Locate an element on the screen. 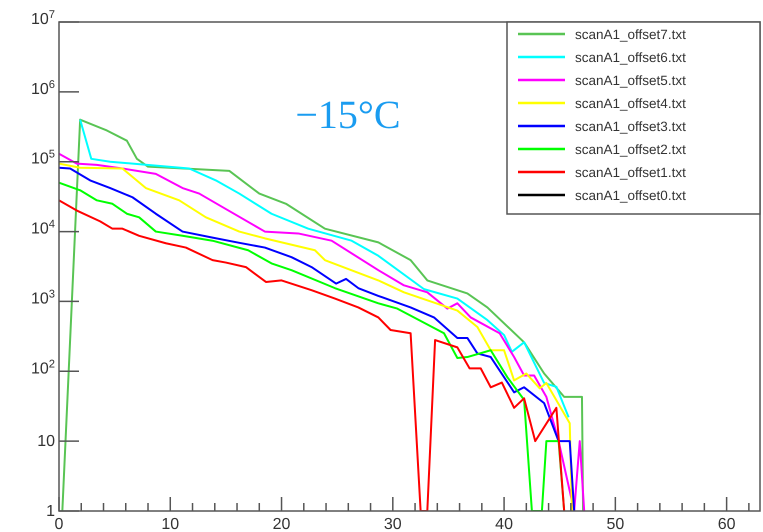 The image size is (763, 532). y-tick-label: 10$^{4}$ is located at coordinates (42, 228).